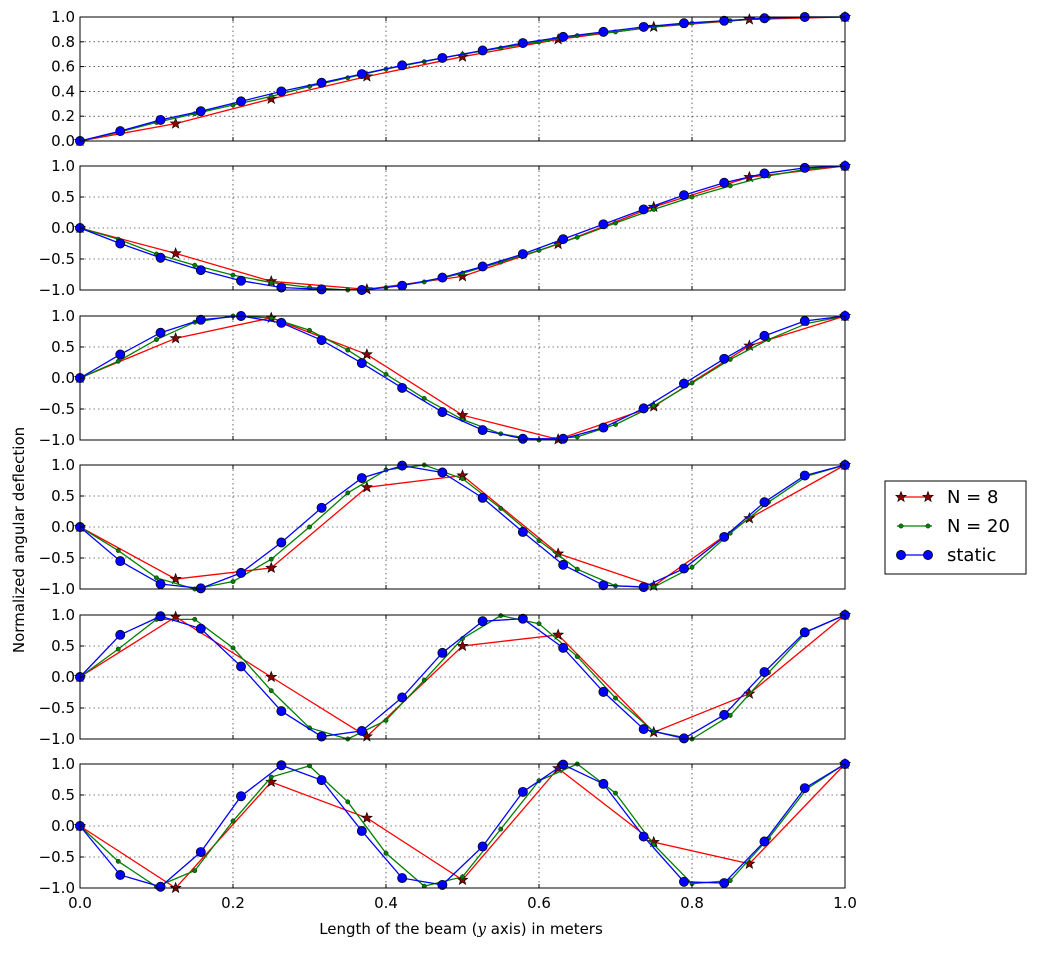  Describe the element at coordinates (952, 526) in the screenshot. I see `legend-entries: N = 8 N = 20 static` at that location.